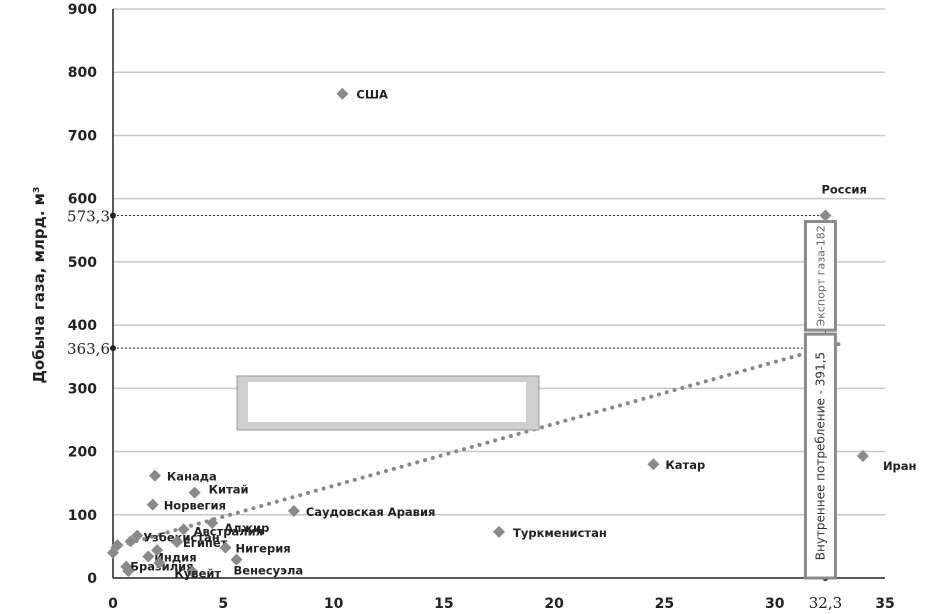 The height and width of the screenshot is (614, 926). What do you see at coordinates (269, 571) in the screenshot?
I see `point-label: Венесуэла` at bounding box center [269, 571].